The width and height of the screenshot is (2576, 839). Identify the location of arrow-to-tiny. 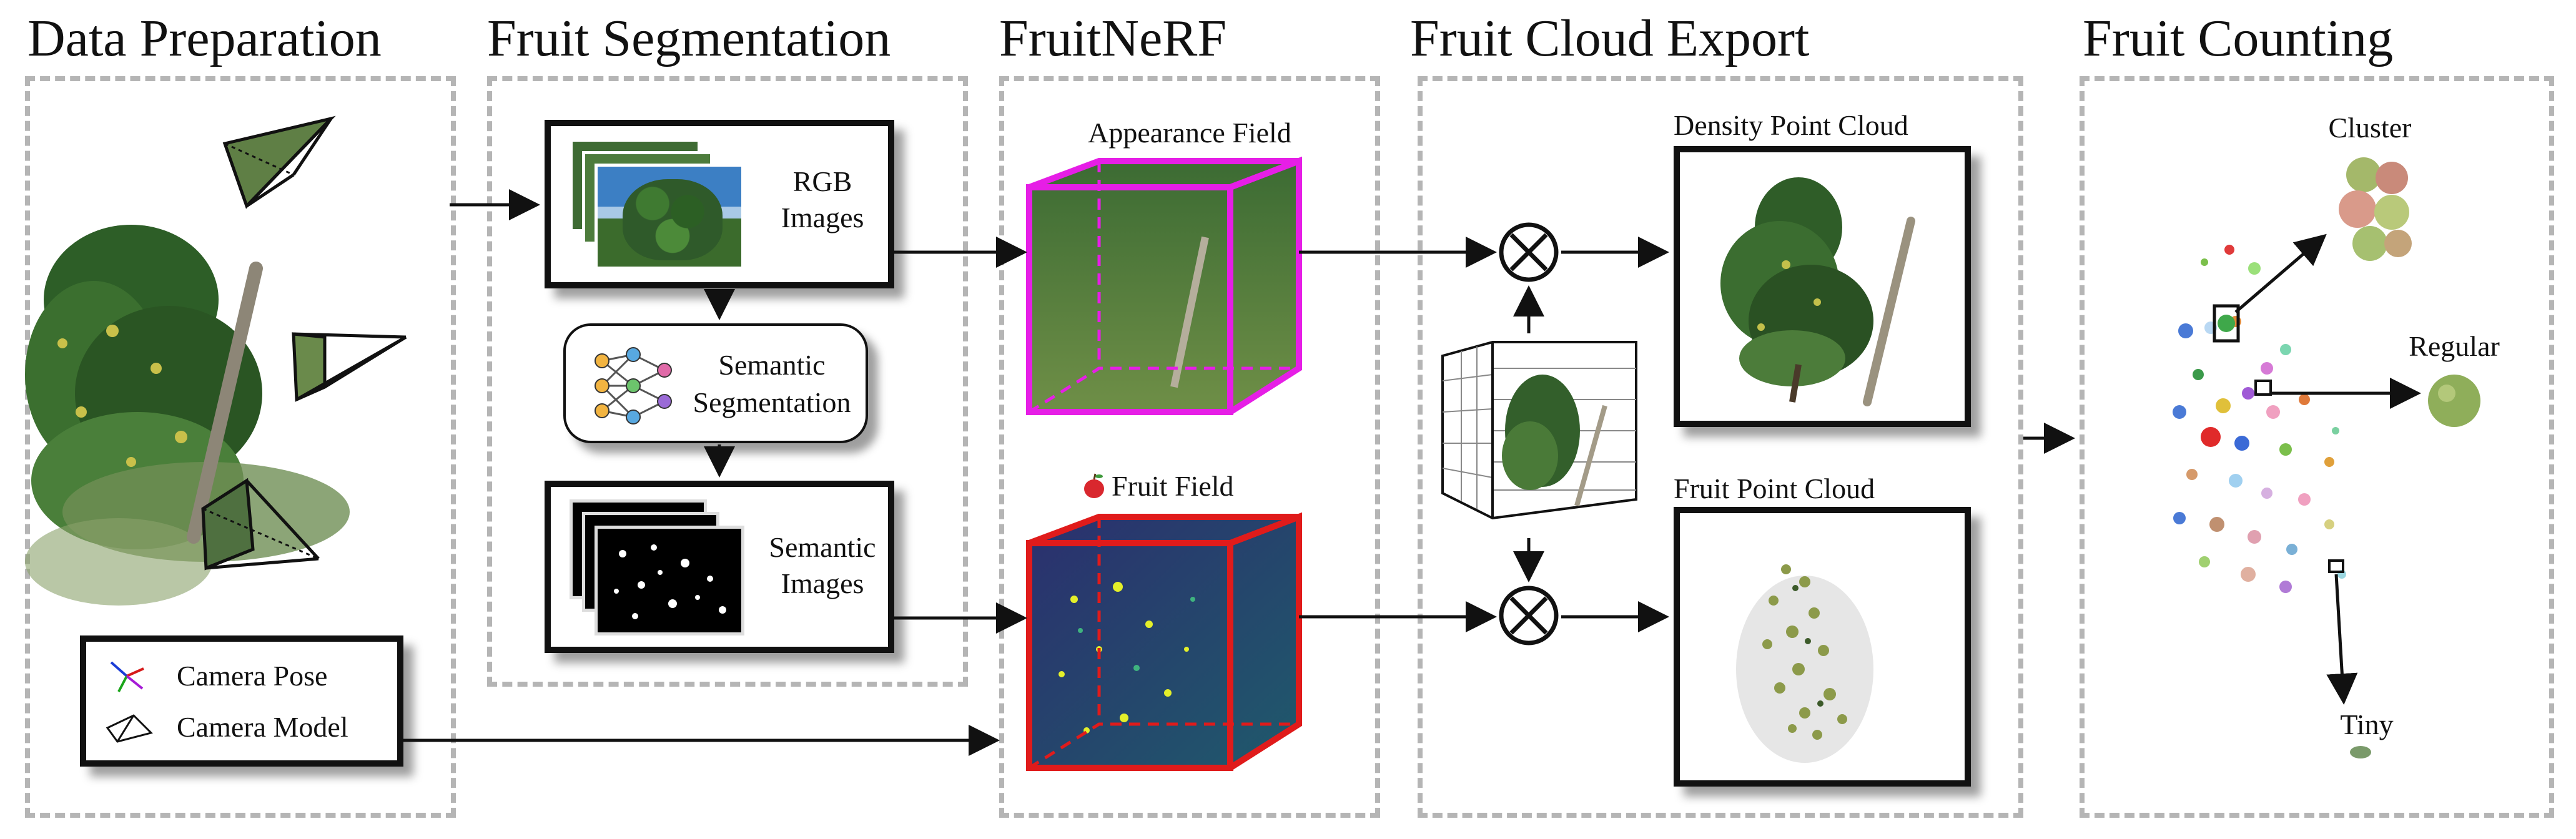
(2342, 639).